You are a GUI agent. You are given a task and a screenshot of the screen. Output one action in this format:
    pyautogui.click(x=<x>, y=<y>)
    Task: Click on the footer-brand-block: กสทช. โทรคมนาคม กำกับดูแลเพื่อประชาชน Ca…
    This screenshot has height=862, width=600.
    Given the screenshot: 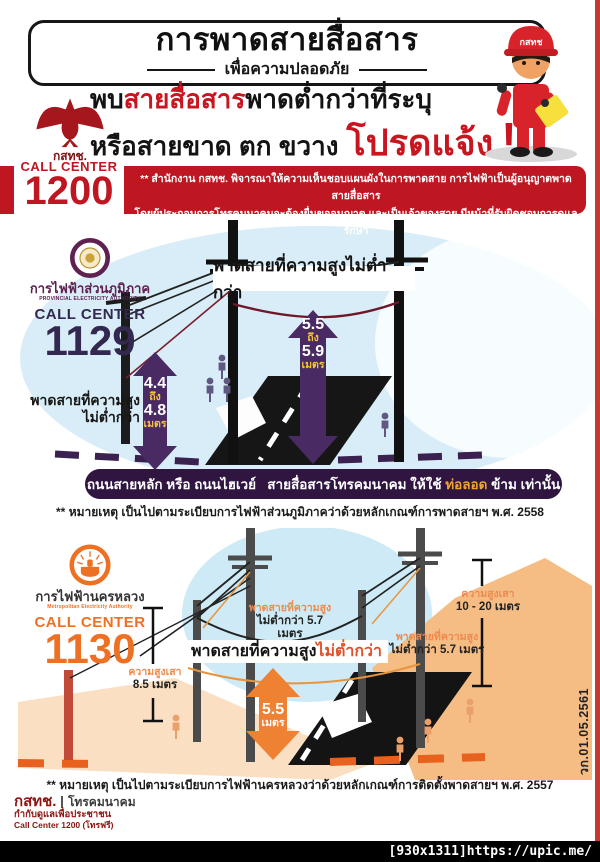 What is the action you would take?
    pyautogui.click(x=75, y=812)
    